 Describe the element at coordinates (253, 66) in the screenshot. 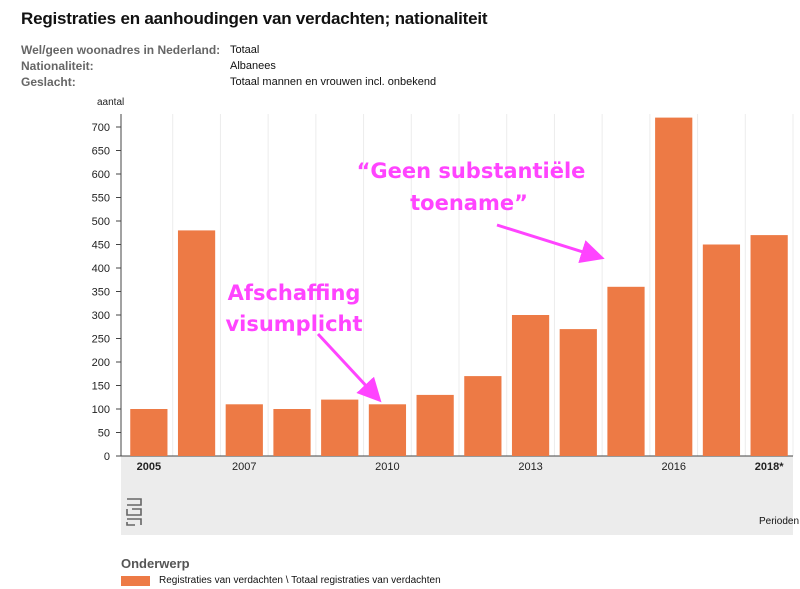

I see `meta-value: Albanees` at that location.